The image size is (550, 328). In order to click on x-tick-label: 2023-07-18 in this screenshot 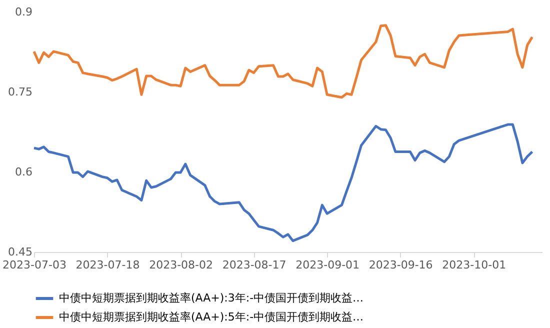, I will do `click(108, 265)`.